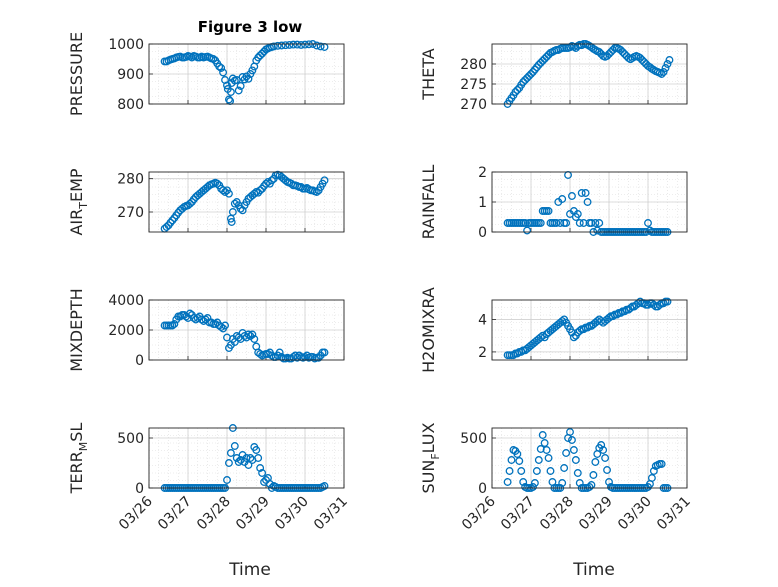  What do you see at coordinates (206, 74) in the screenshot?
I see `subplot-pressure: 800 900 1000 PRESSURE` at bounding box center [206, 74].